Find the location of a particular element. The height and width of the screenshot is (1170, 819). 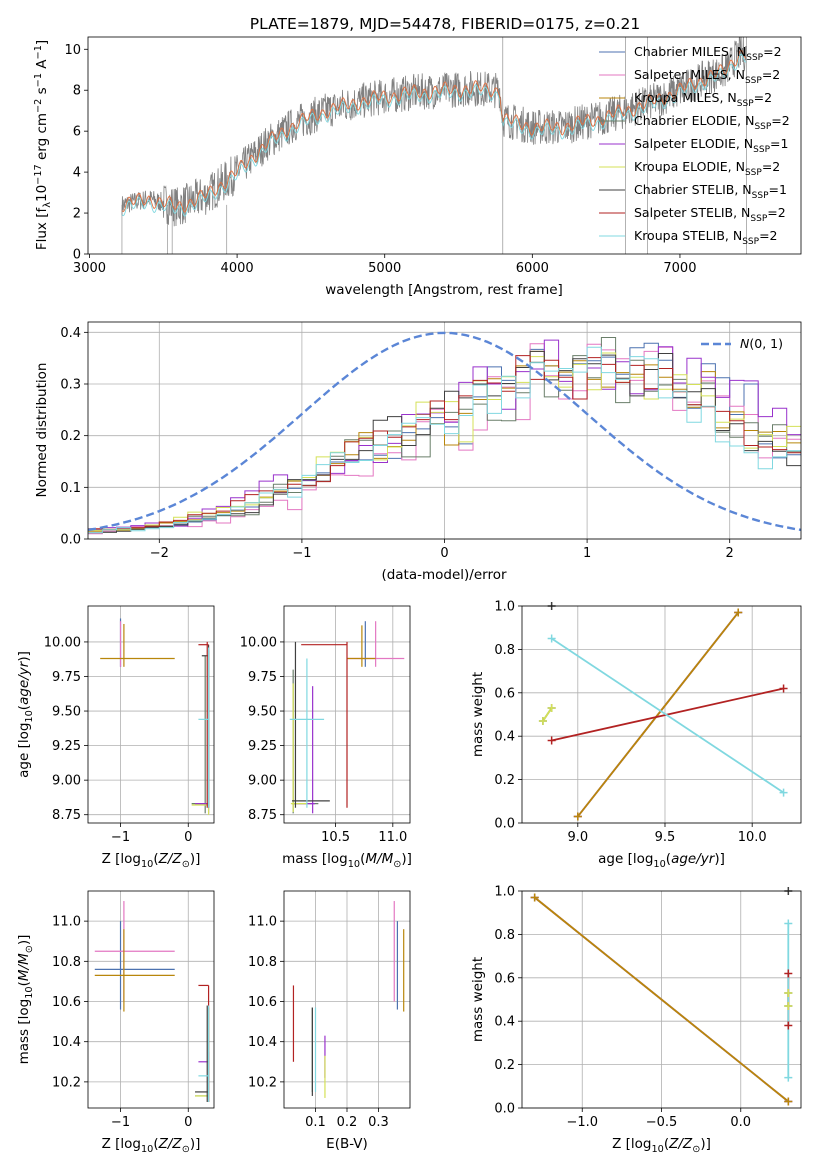

x-tick-label: 2 is located at coordinates (730, 553).